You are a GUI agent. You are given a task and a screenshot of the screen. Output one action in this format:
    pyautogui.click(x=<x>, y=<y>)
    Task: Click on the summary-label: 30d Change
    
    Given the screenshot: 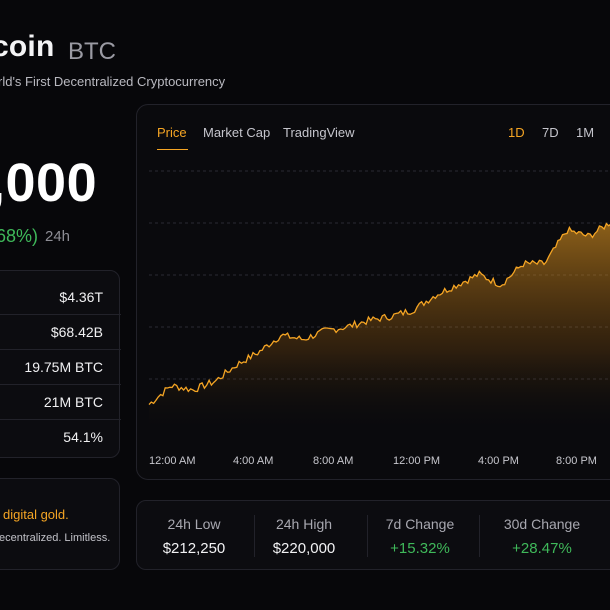 What is the action you would take?
    pyautogui.click(x=542, y=524)
    